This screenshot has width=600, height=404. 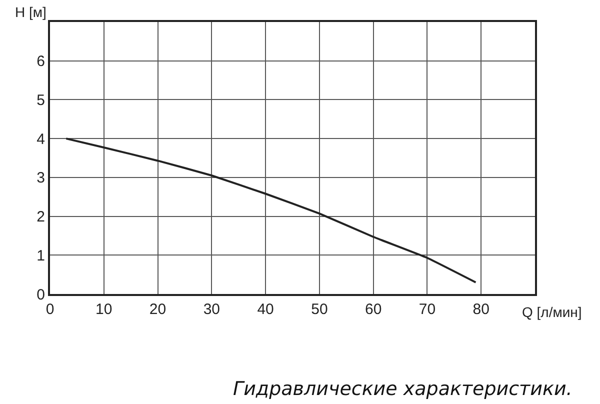 What do you see at coordinates (40, 178) in the screenshot?
I see `y-tick-label: 3` at bounding box center [40, 178].